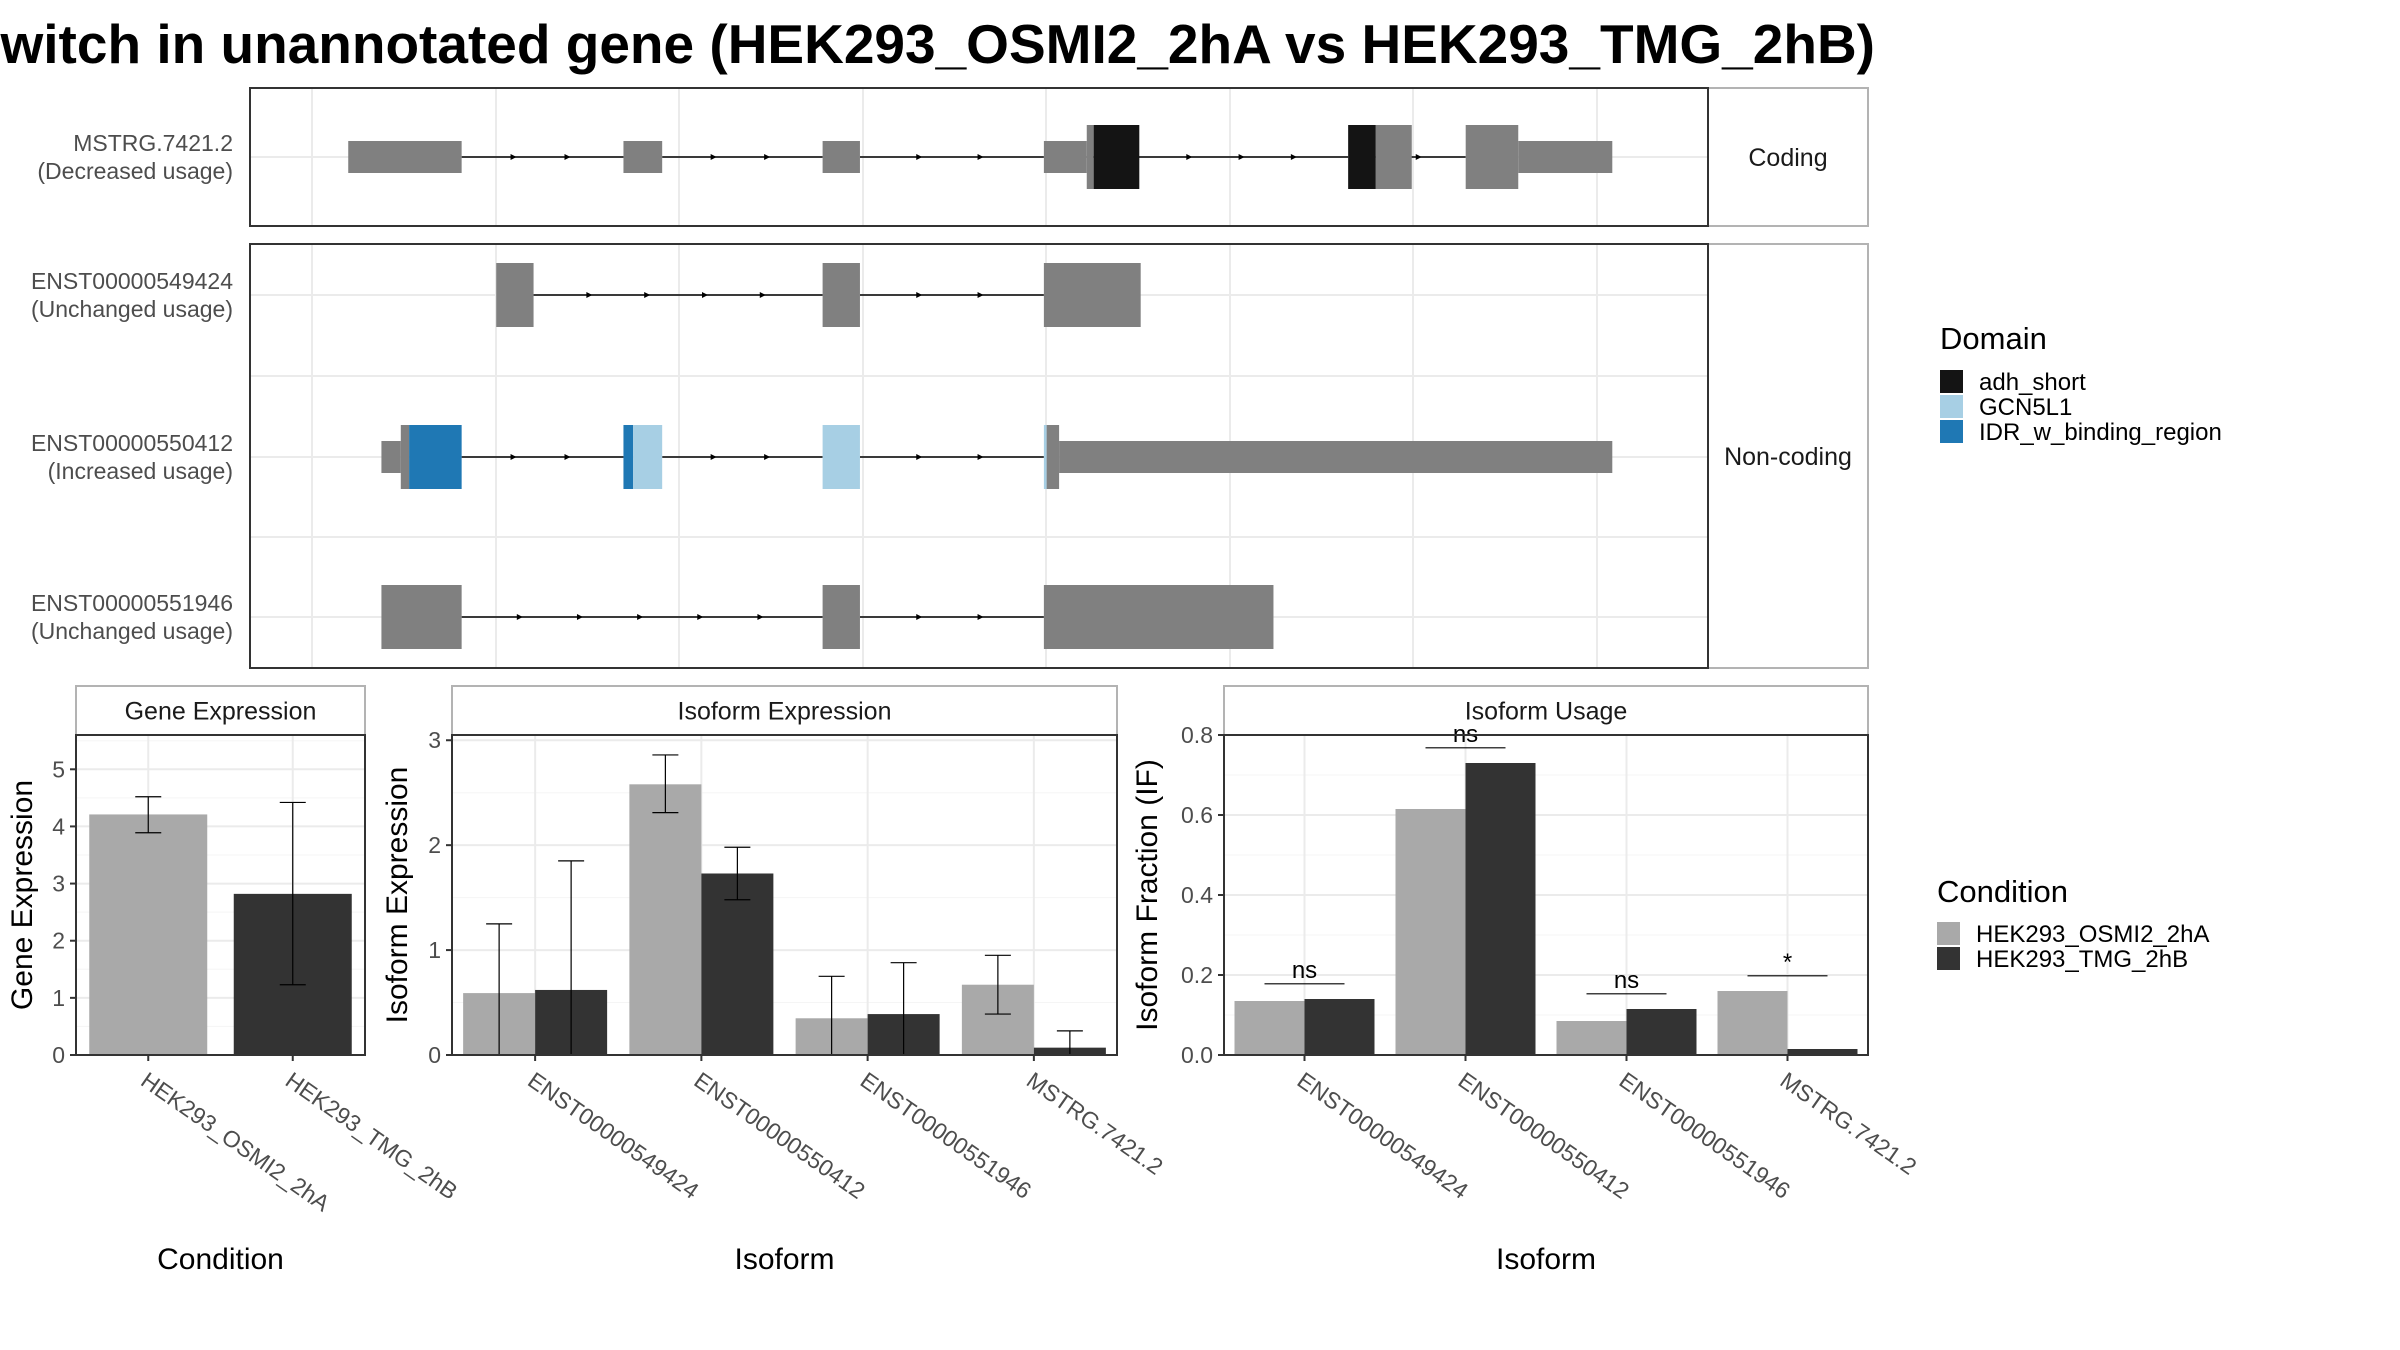 The image size is (2400, 1350). What do you see at coordinates (1948, 933) in the screenshot?
I see `condition-legend-key` at bounding box center [1948, 933].